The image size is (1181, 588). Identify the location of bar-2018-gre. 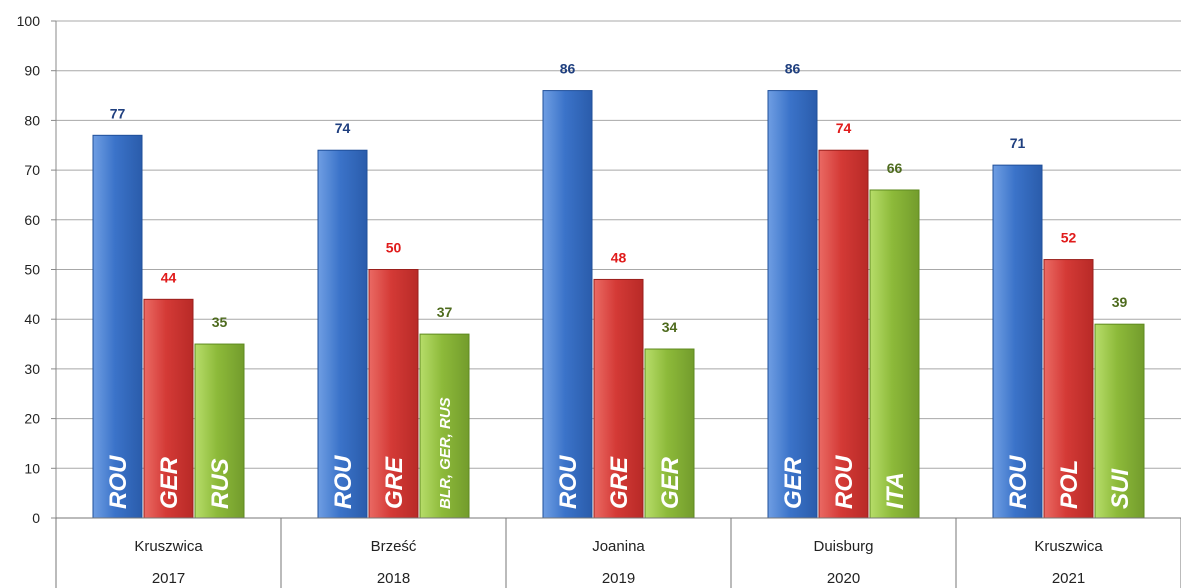
(393, 394).